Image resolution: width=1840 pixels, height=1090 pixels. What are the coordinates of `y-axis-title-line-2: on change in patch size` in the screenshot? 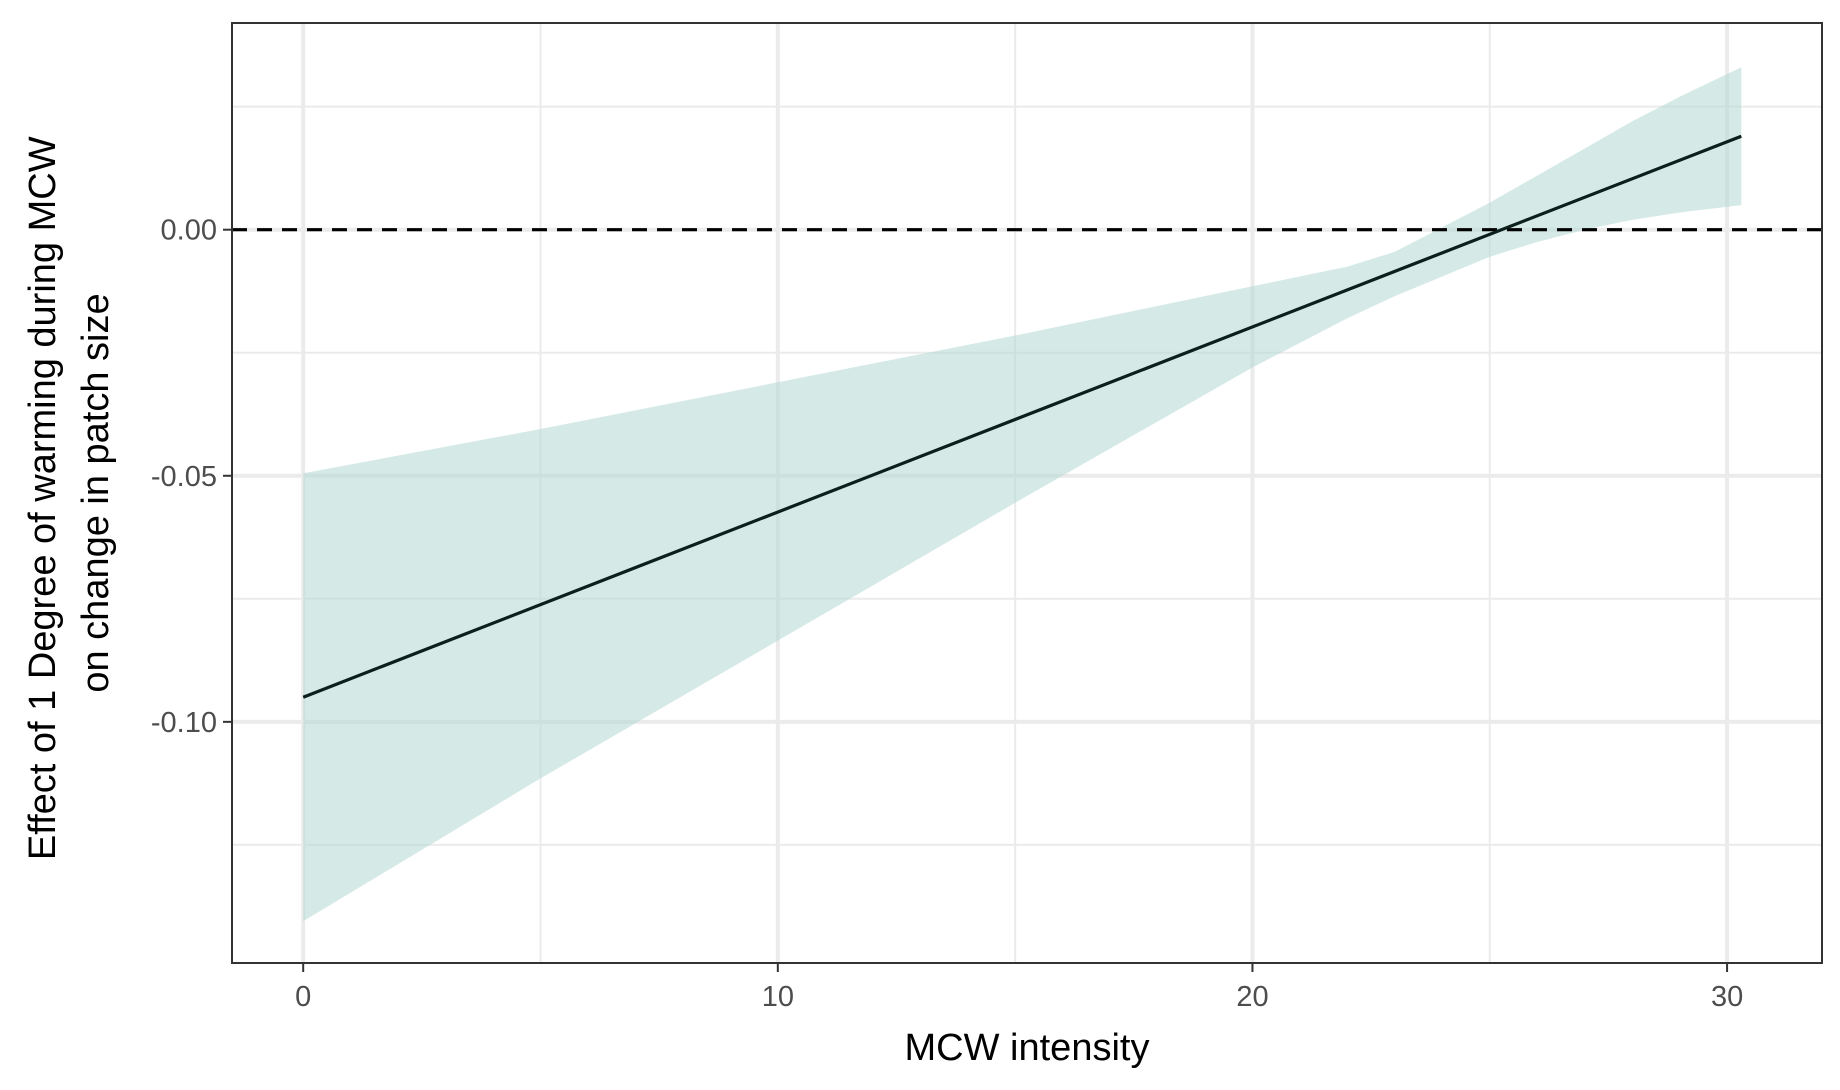 It's located at (96, 492).